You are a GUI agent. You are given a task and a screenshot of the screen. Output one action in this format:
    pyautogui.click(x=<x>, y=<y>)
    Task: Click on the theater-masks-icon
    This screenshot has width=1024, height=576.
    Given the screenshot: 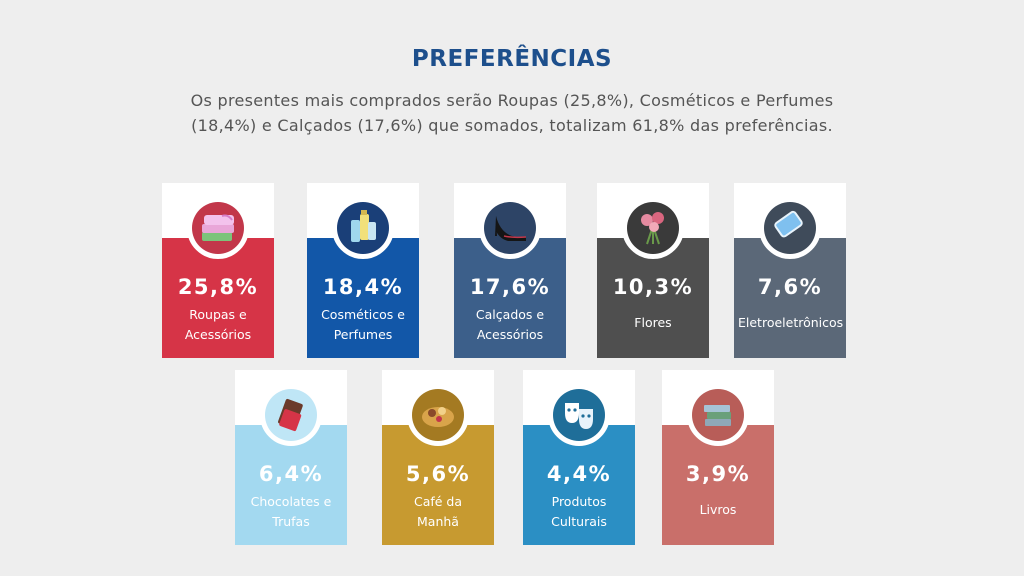 What is the action you would take?
    pyautogui.click(x=579, y=415)
    